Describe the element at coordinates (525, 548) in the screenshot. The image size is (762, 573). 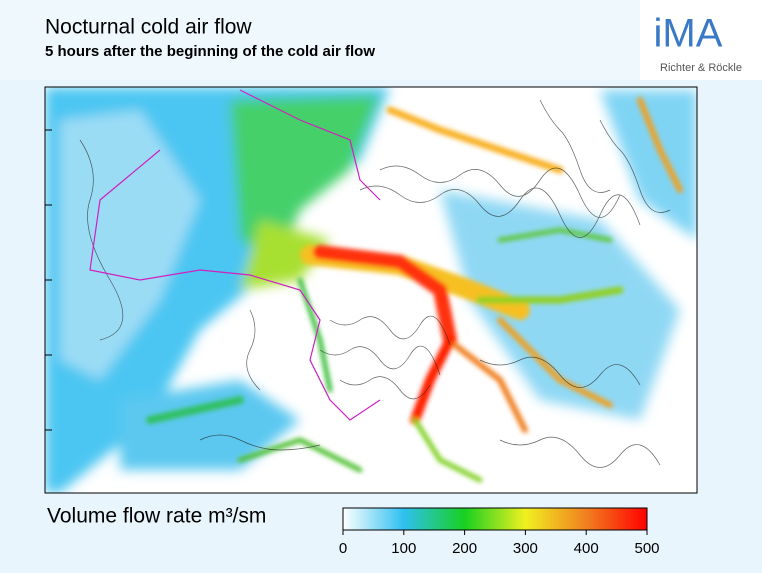
I see `colorbar-tick-label: 300` at that location.